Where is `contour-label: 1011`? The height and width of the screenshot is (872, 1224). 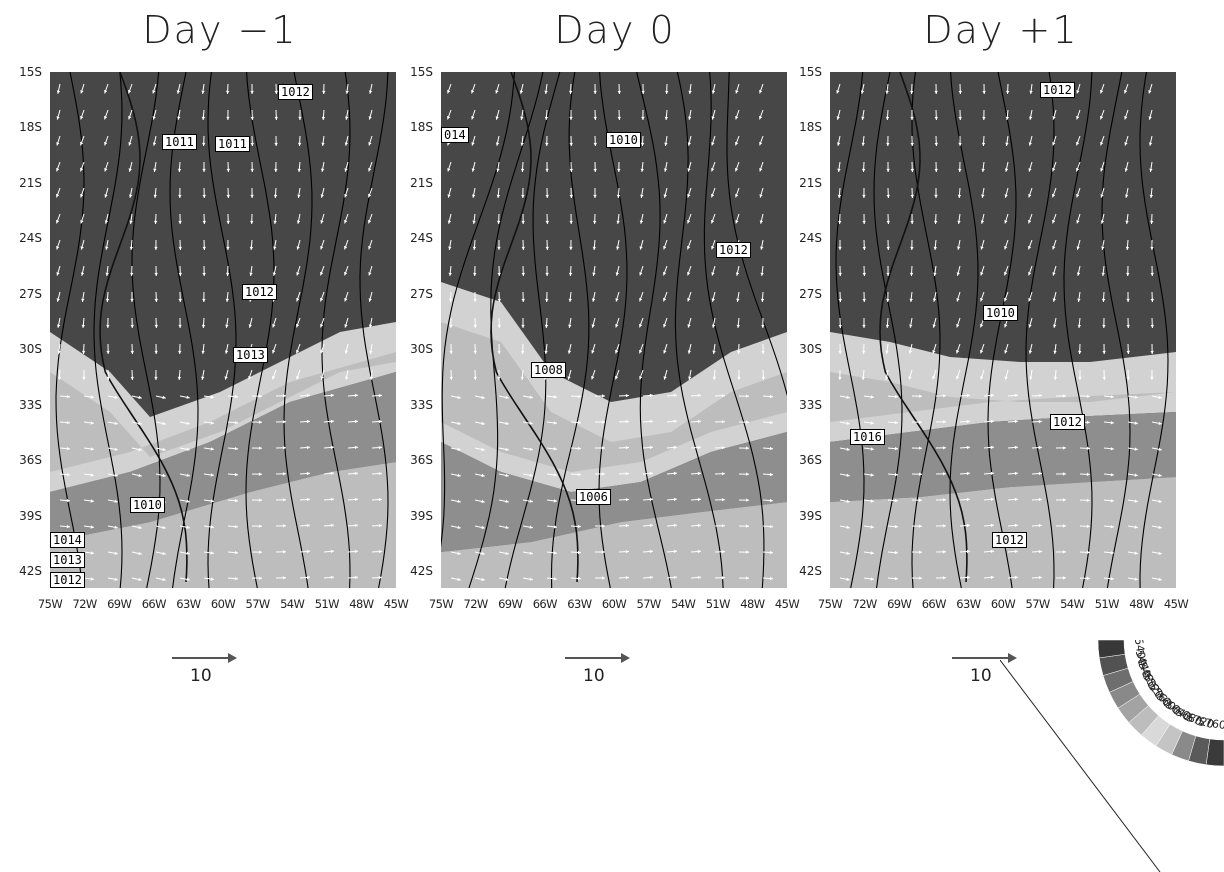
contour-label: 1011 is located at coordinates (179, 142).